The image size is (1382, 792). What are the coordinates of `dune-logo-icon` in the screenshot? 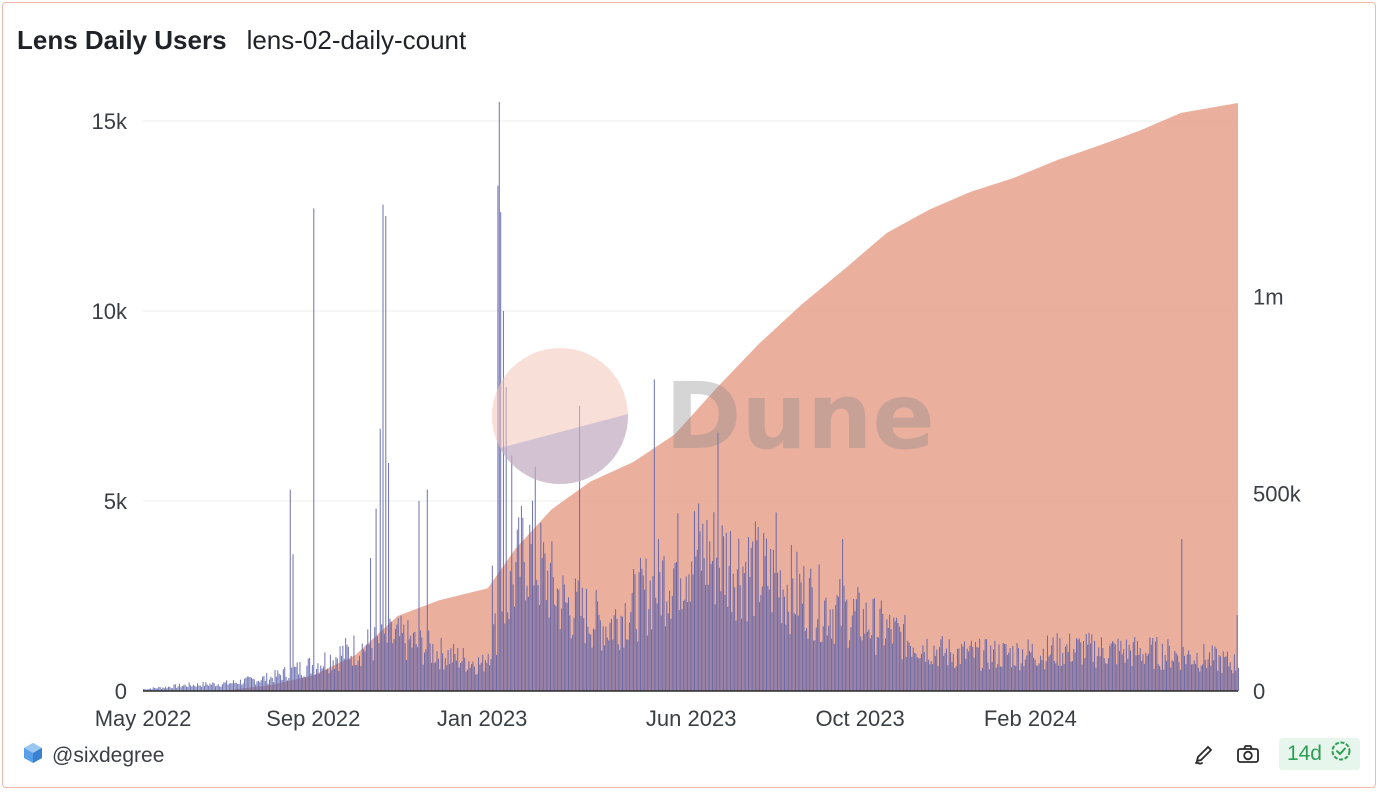 It's located at (33, 755).